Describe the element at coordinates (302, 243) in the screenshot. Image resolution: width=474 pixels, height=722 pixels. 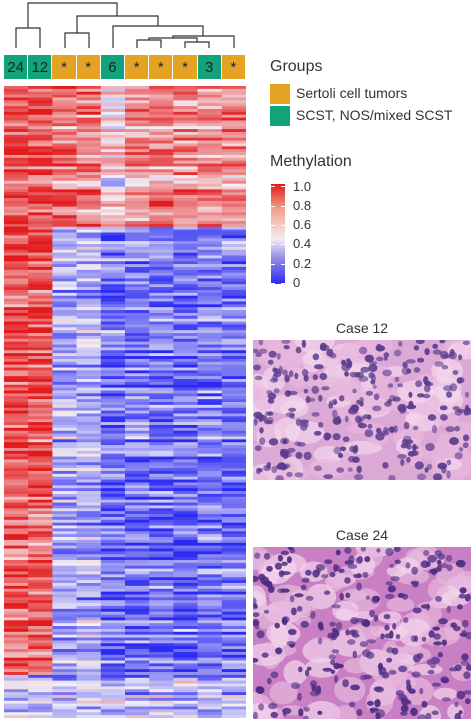
I see `colorbar-tick-label: 0.4` at that location.